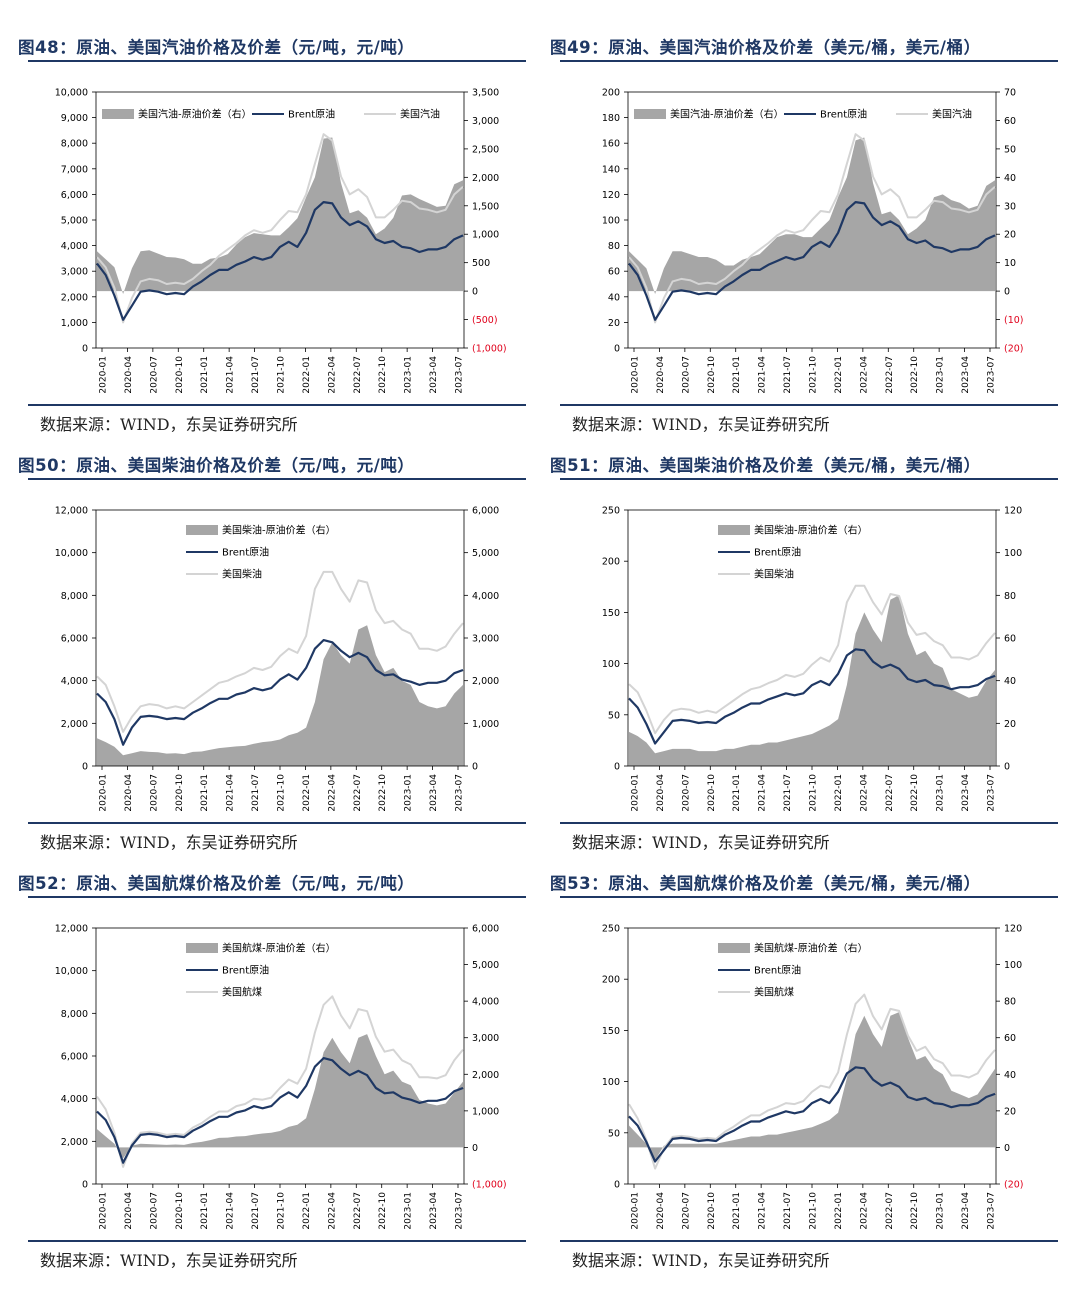 This screenshot has width=1080, height=1294. Describe the element at coordinates (1013, 553) in the screenshot. I see `right-tick-label: 100` at that location.